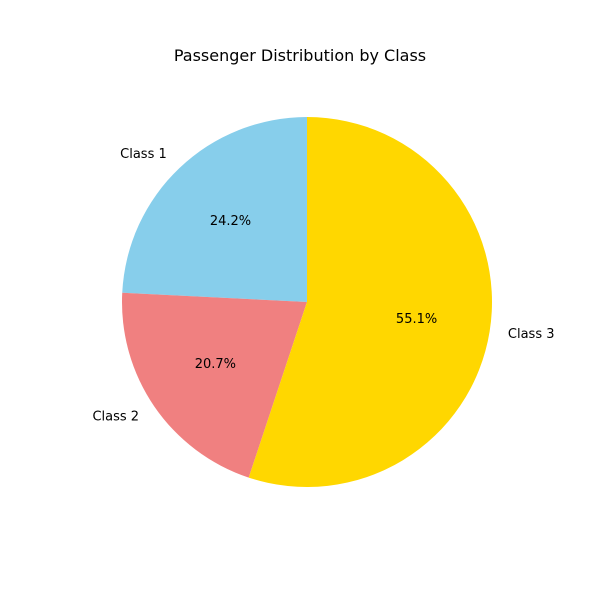 This screenshot has height=600, width=600. What do you see at coordinates (115, 416) in the screenshot?
I see `slice-label-class-2: Class 2` at bounding box center [115, 416].